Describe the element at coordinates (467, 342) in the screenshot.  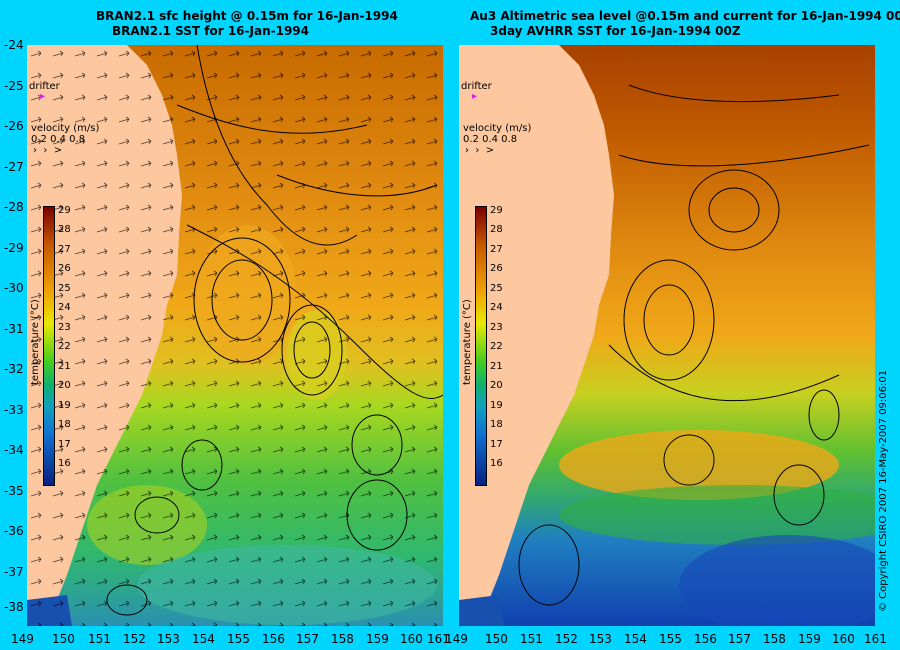
I see `right-colorbar-label: temperature (°C)` at that location.